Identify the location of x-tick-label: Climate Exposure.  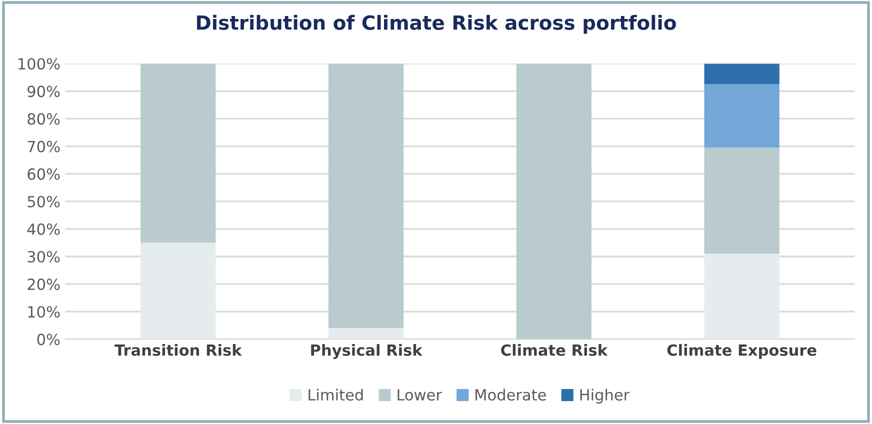
(741, 351).